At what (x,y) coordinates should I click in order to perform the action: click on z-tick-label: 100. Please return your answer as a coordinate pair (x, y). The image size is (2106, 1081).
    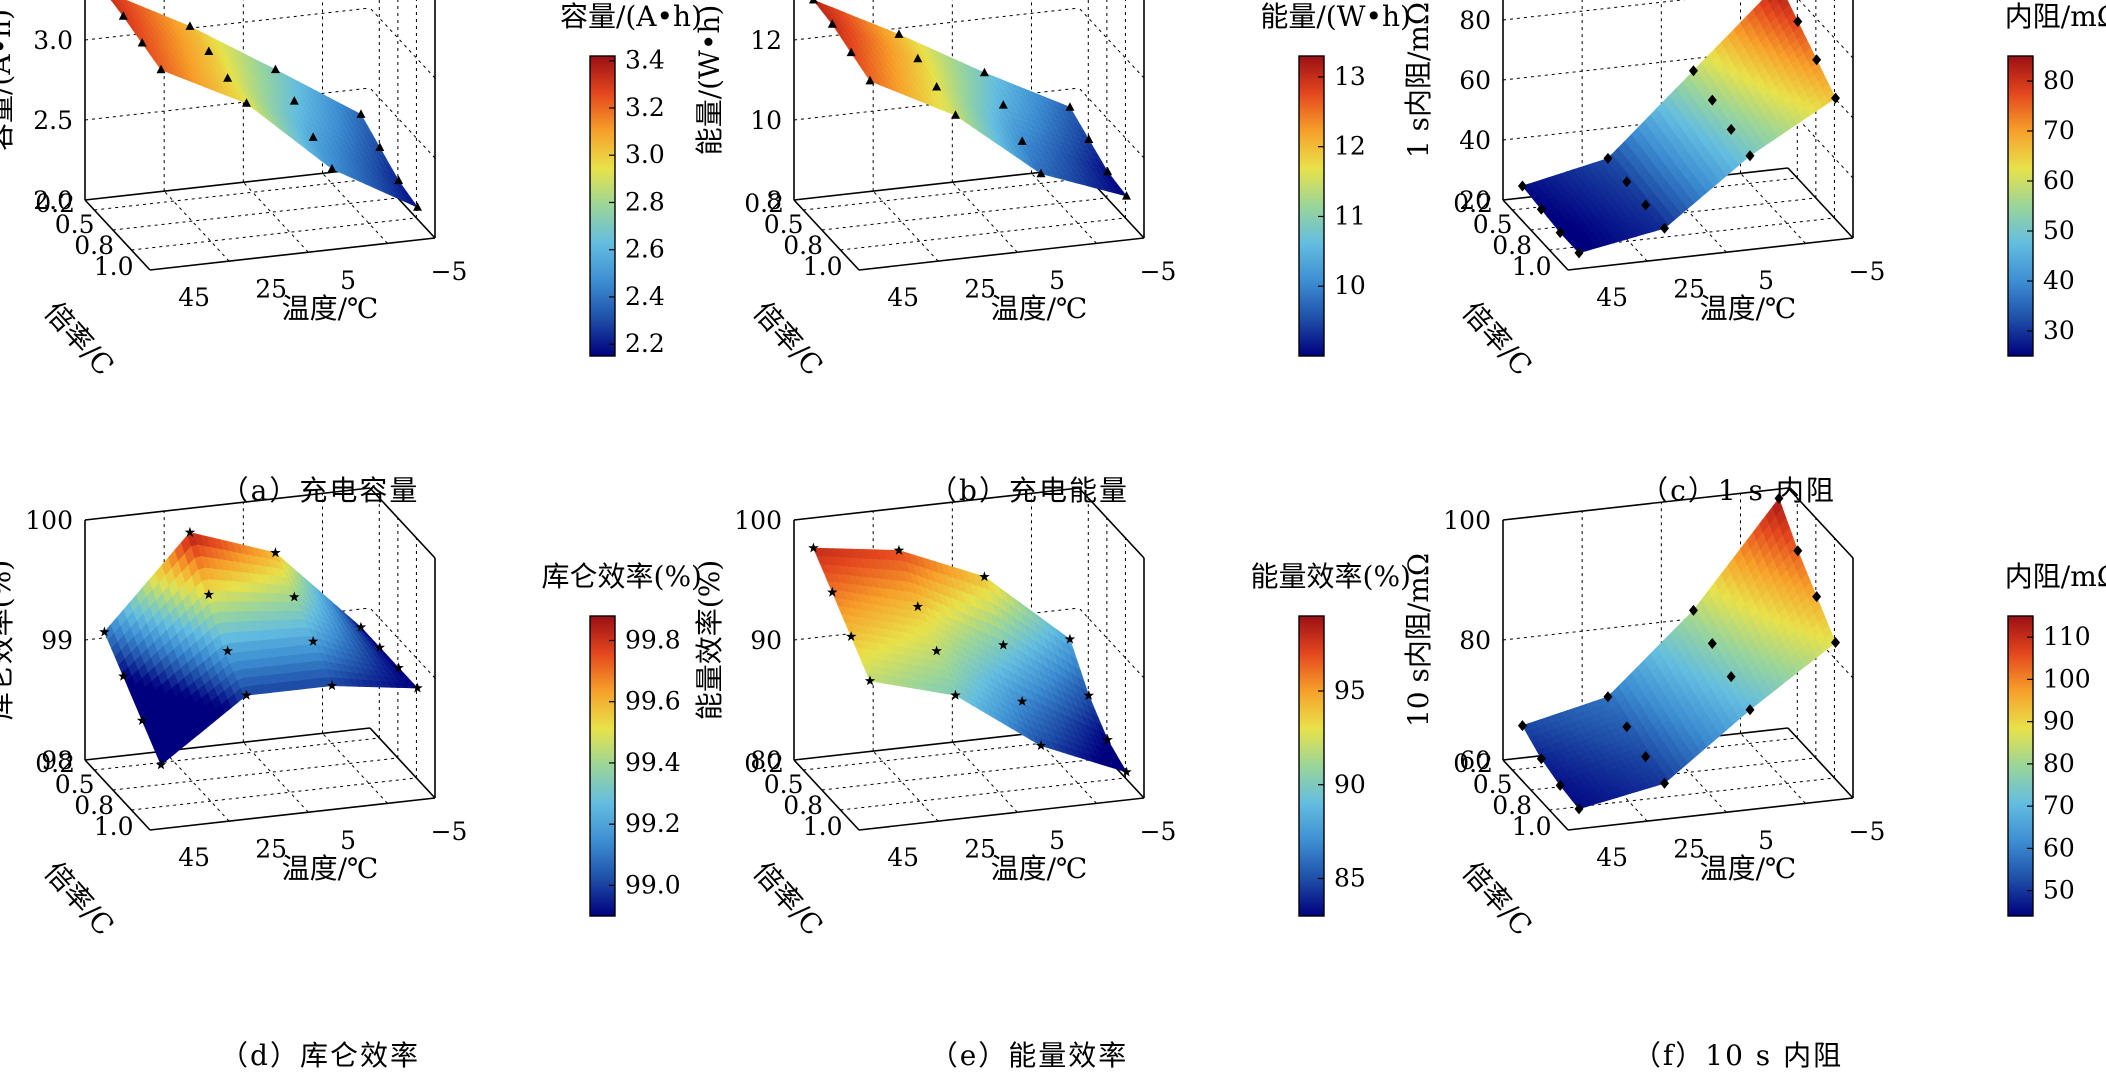
    Looking at the image, I should click on (49, 520).